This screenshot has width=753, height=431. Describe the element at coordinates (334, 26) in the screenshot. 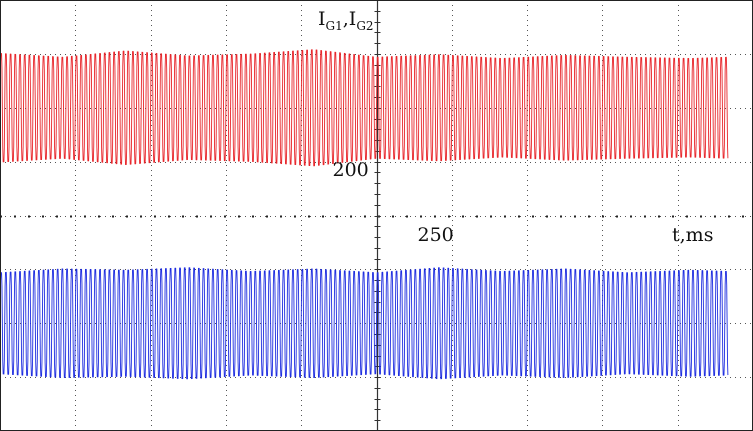

I see `y-label-sub-1: G1` at that location.